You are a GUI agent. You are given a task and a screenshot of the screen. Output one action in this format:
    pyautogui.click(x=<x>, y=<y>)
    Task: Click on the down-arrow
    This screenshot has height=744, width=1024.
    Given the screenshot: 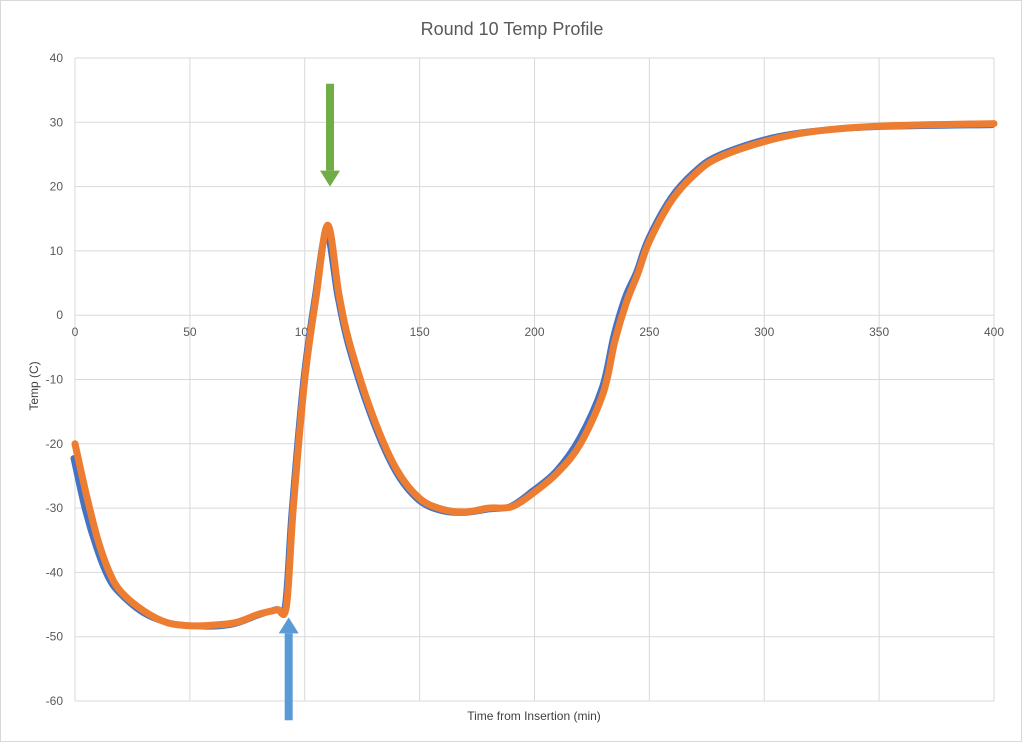 What is the action you would take?
    pyautogui.click(x=330, y=135)
    